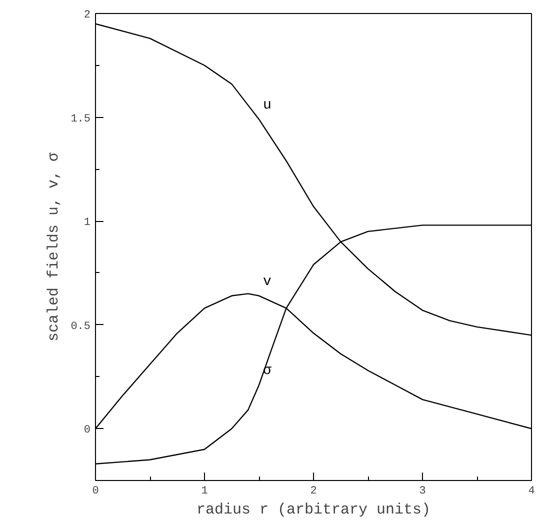 The width and height of the screenshot is (537, 521). I want to click on x-tick-label: 3, so click(422, 492).